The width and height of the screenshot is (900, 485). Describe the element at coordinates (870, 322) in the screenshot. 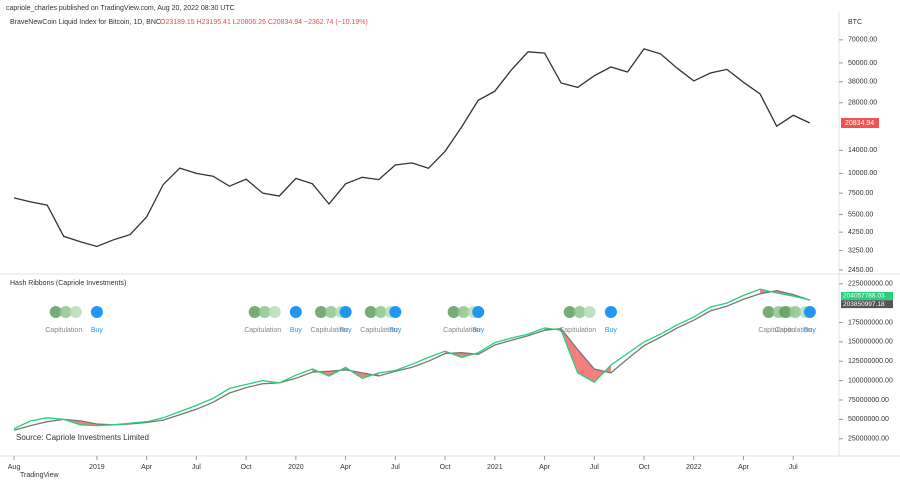

I see `y-tick-label: 175000000.00` at that location.